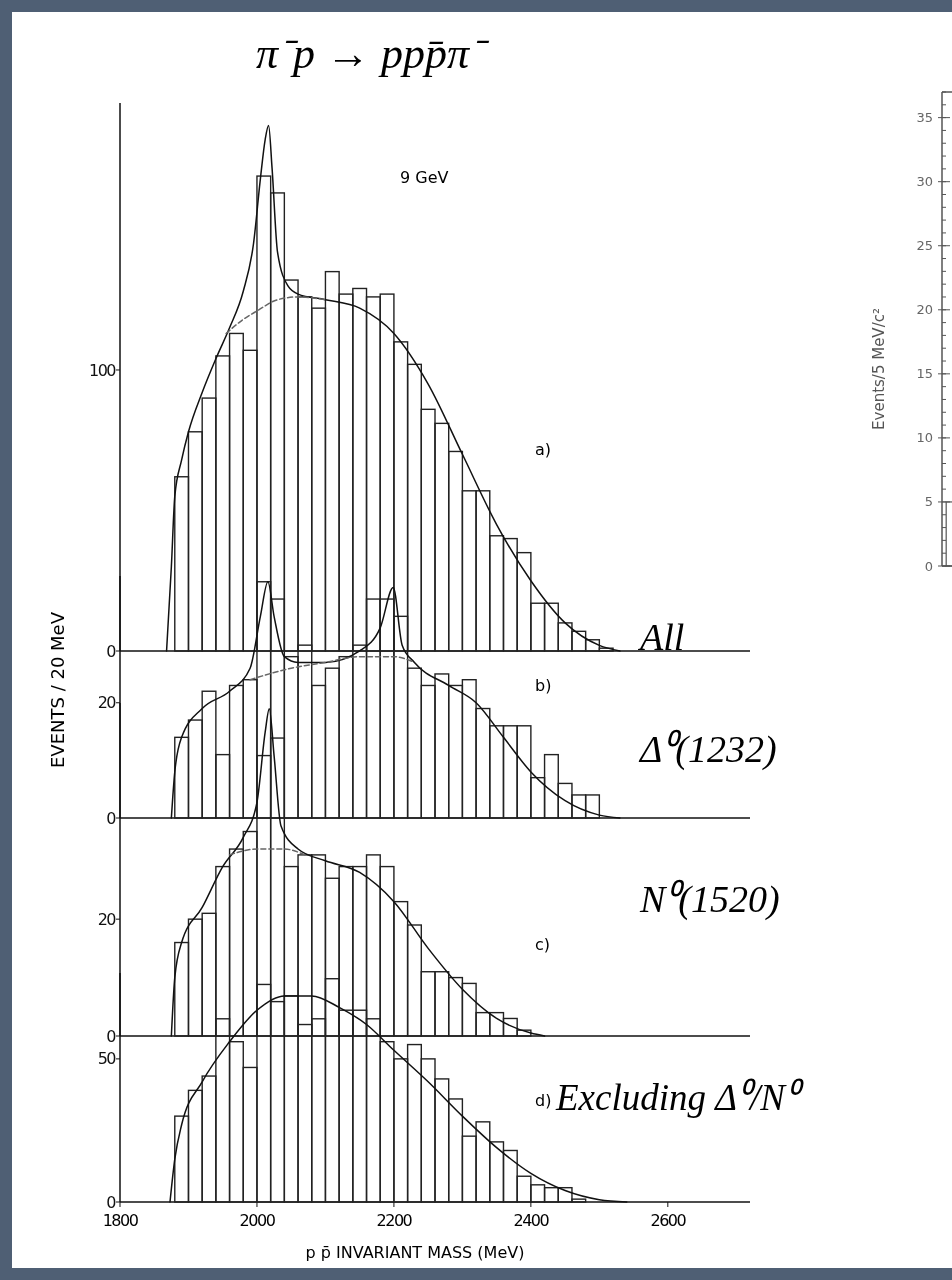 The width and height of the screenshot is (952, 1280). What do you see at coordinates (120, 1220) in the screenshot?
I see `x-tick-label: 1800` at bounding box center [120, 1220].